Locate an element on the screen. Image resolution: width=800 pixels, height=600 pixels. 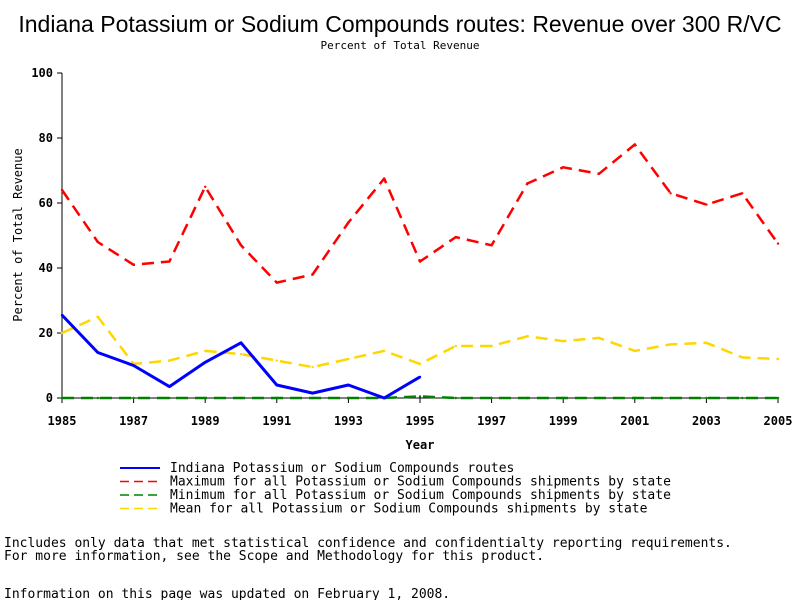
y-tick-label: 0 is located at coordinates (49, 398).